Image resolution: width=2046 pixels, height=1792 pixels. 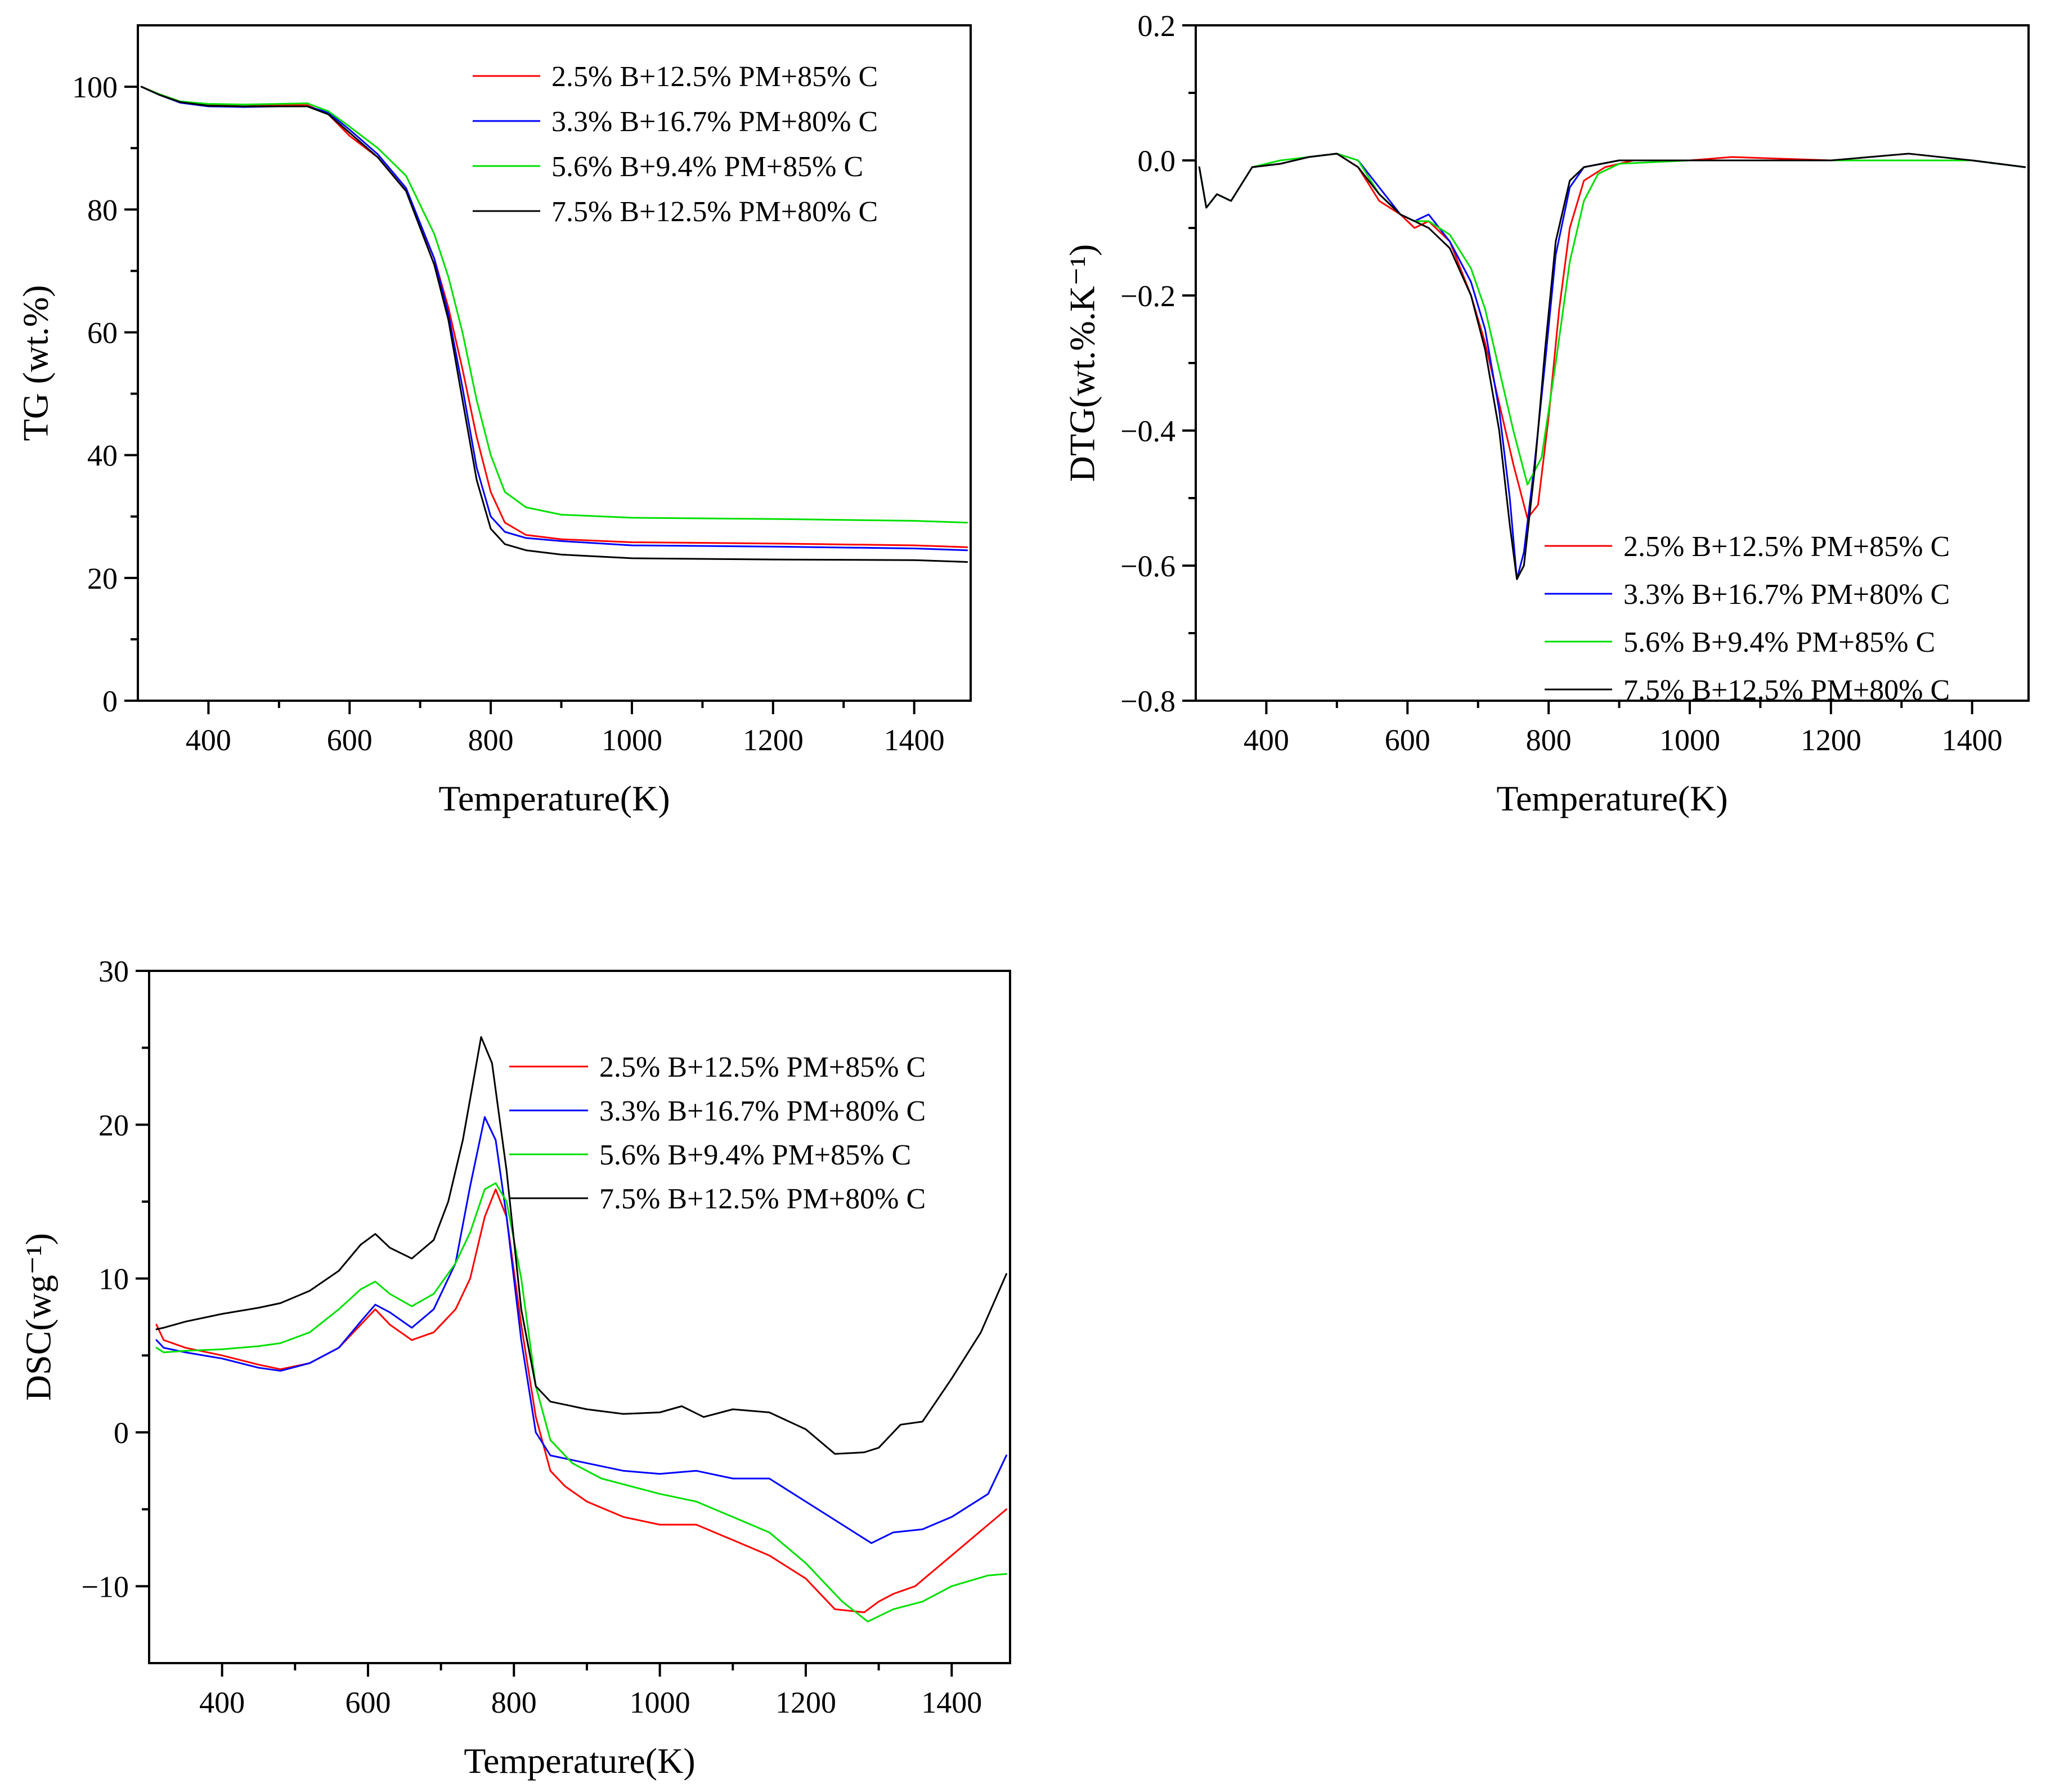 What do you see at coordinates (1147, 431) in the screenshot?
I see `y-tick-label: −0.4` at bounding box center [1147, 431].